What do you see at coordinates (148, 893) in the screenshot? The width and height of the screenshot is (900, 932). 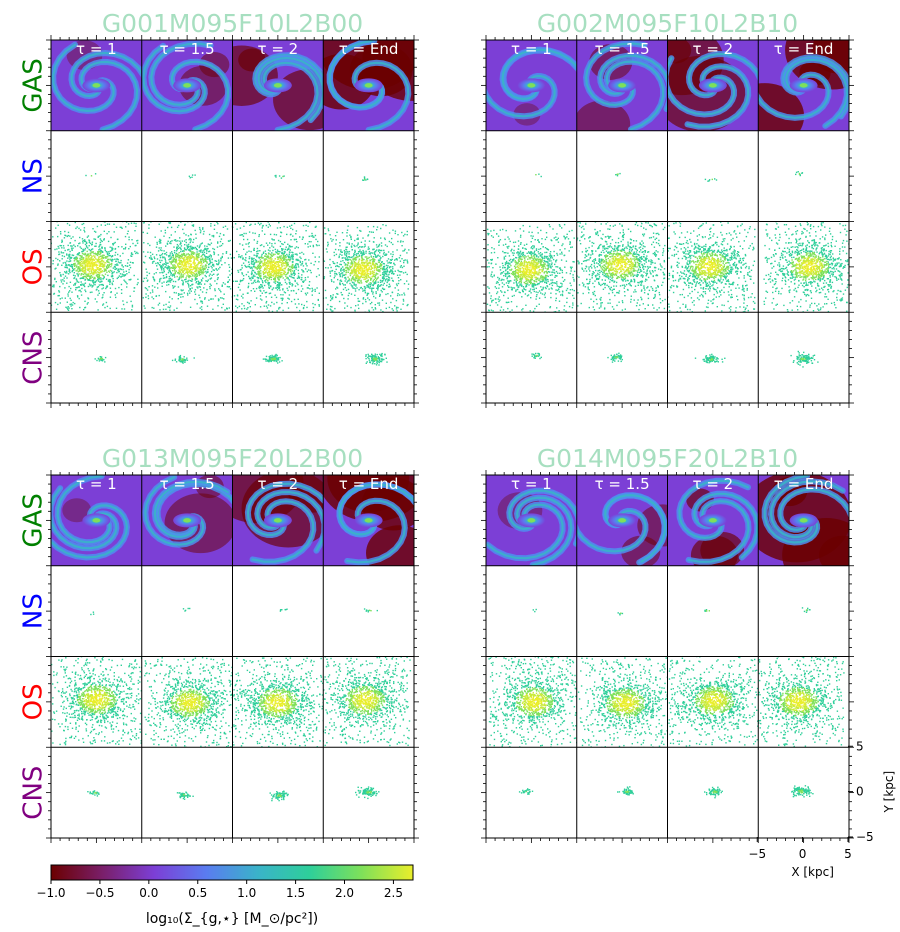 I see `colorbar-tick-label: 0.0` at bounding box center [148, 893].